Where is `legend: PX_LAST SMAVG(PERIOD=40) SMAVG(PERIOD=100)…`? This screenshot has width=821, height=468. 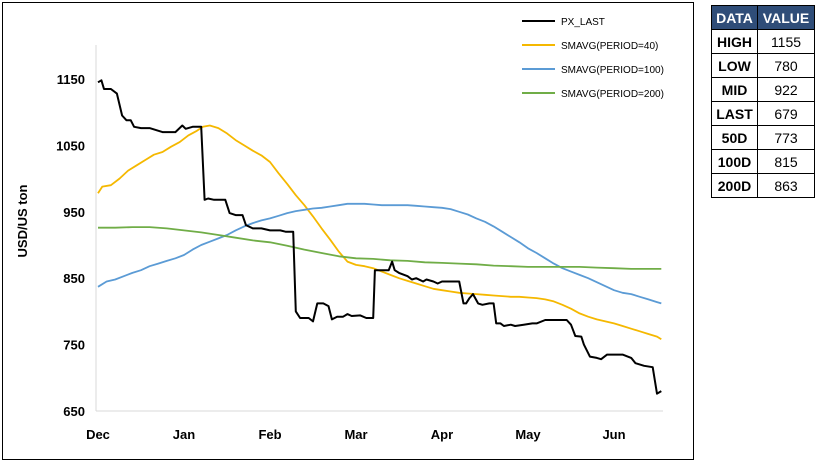 legend: PX_LAST SMAVG(PERIOD=40) SMAVG(PERIOD=100)… is located at coordinates (593, 58).